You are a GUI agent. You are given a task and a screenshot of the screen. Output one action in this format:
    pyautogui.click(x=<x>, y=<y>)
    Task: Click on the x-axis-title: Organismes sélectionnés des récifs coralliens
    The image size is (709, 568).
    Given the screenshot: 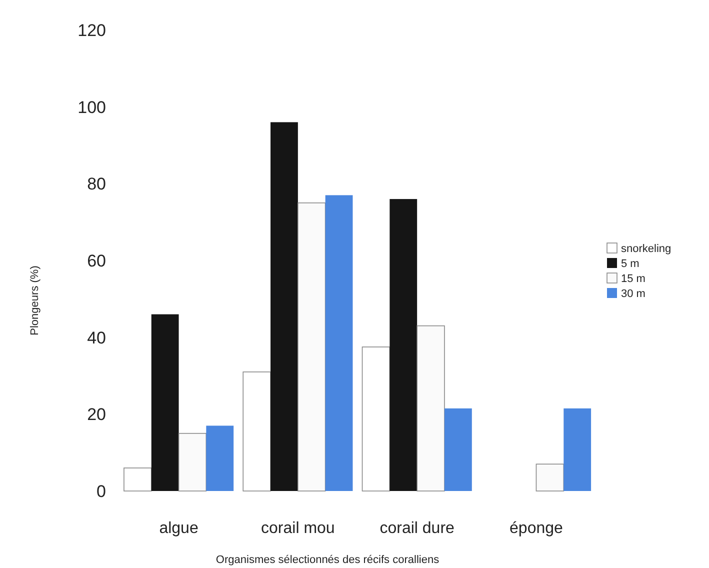 What is the action you would take?
    pyautogui.click(x=328, y=560)
    